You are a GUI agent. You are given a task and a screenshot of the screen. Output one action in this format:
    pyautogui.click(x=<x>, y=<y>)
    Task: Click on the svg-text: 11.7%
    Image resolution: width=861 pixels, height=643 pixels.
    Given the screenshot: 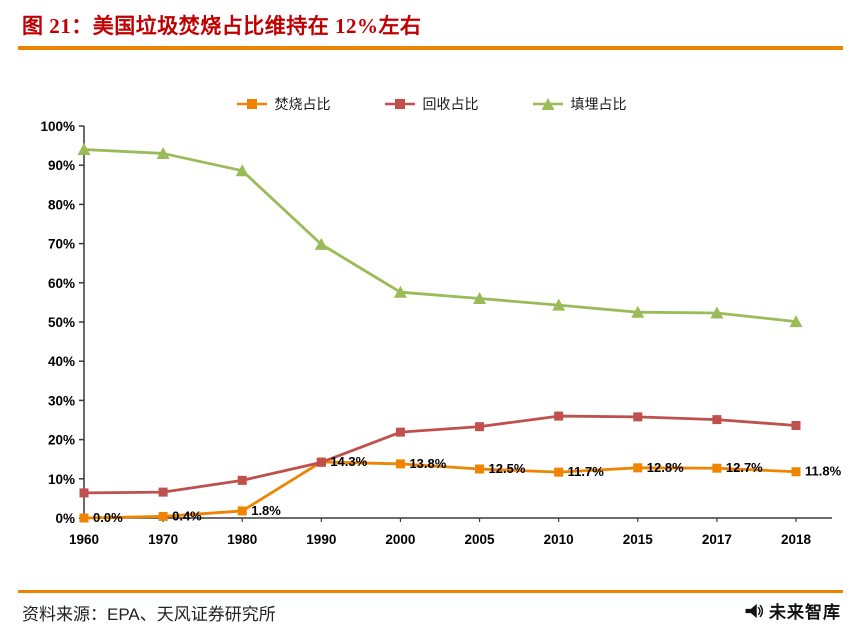 What is the action you would take?
    pyautogui.click(x=586, y=471)
    